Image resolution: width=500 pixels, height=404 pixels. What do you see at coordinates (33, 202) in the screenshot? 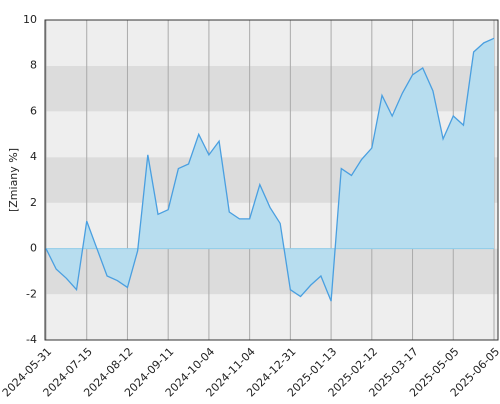
I see `y-tick-label: 2` at bounding box center [33, 202].